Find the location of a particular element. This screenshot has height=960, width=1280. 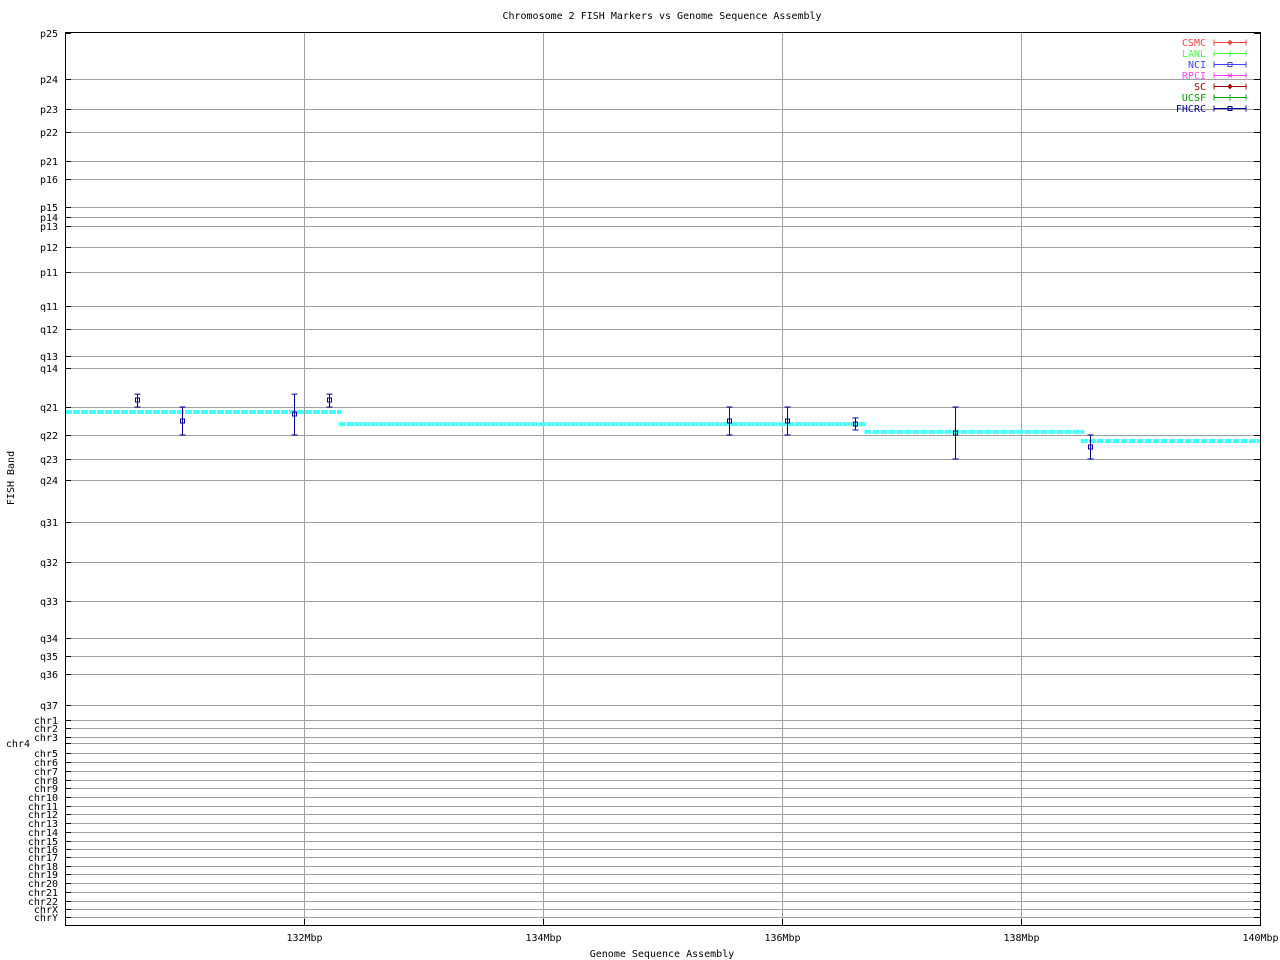

y-tick-label: p21 is located at coordinates (49, 162).